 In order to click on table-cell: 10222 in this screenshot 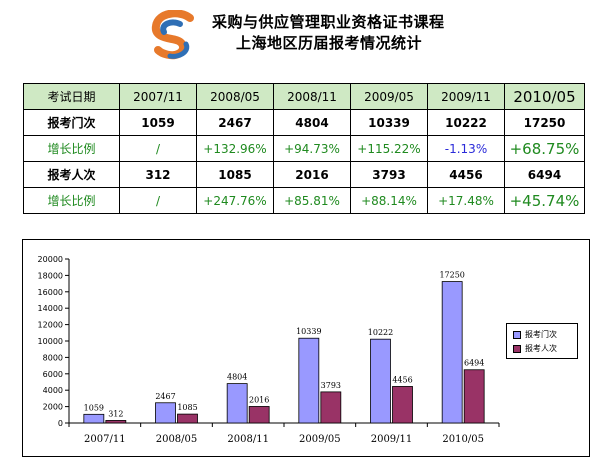, I will do `click(466, 122)`.